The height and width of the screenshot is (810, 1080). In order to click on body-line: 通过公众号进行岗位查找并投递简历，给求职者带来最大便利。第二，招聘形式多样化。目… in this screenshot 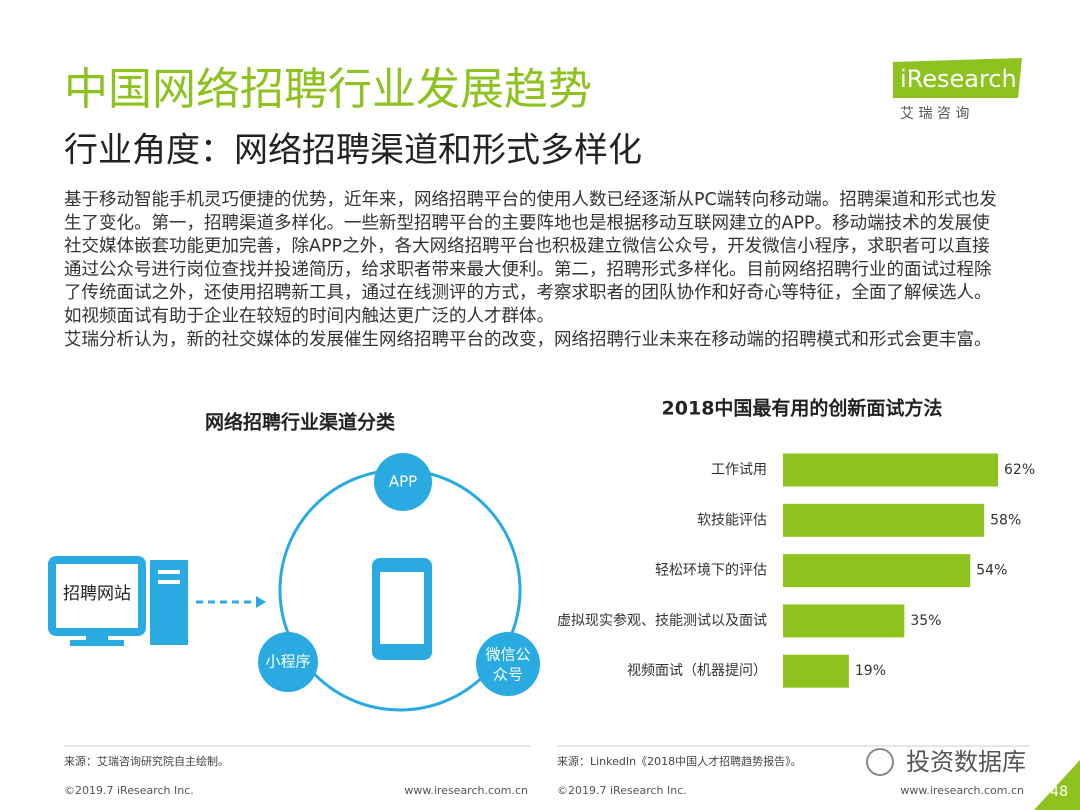, I will do `click(528, 270)`.